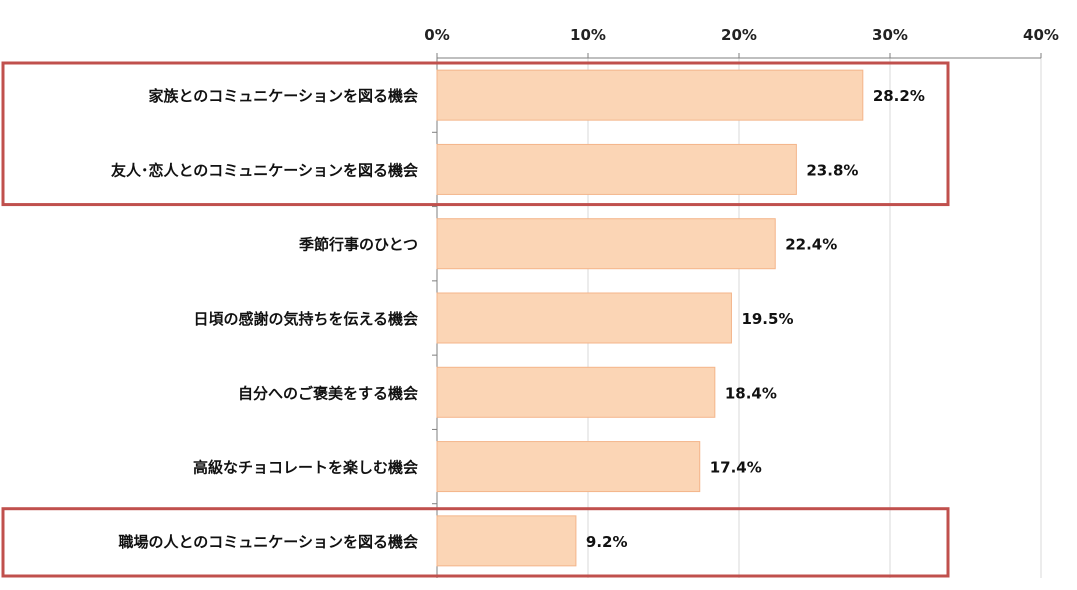 This screenshot has width=1077, height=590. Describe the element at coordinates (1041, 35) in the screenshot. I see `x-tick-label: 40%` at that location.